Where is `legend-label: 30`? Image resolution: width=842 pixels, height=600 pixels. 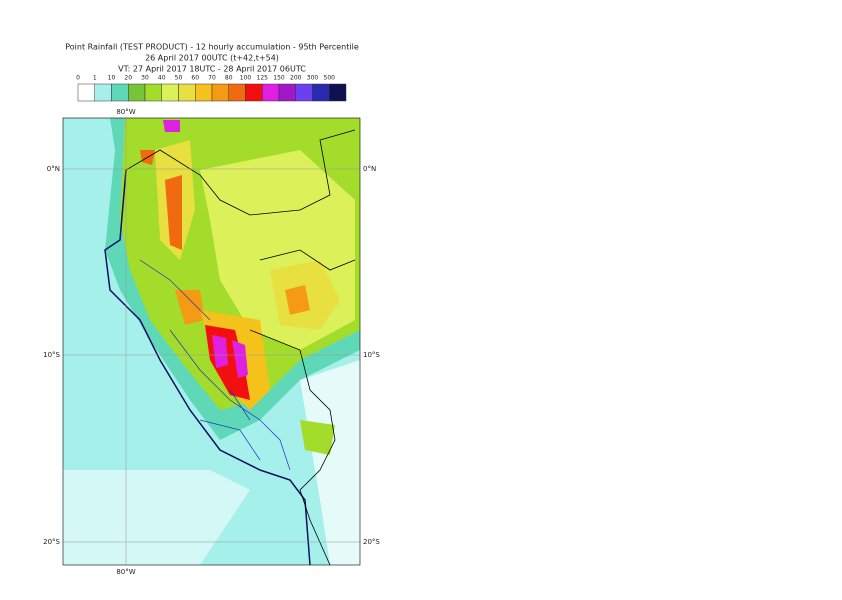
legend-label: 30 is located at coordinates (145, 78).